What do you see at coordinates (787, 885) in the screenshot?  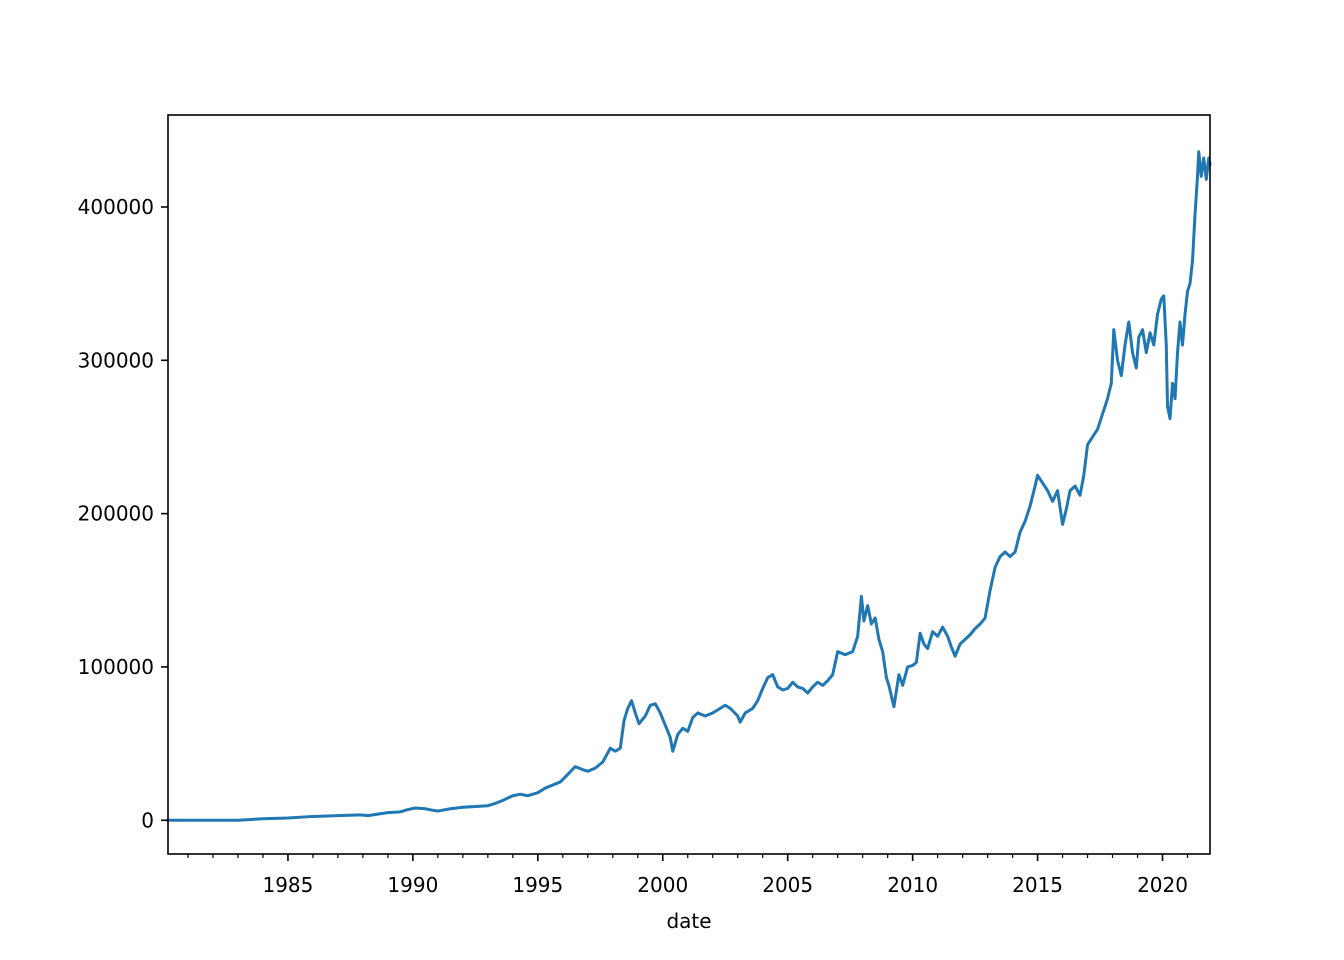 I see `x-tick-label: 2005` at bounding box center [787, 885].